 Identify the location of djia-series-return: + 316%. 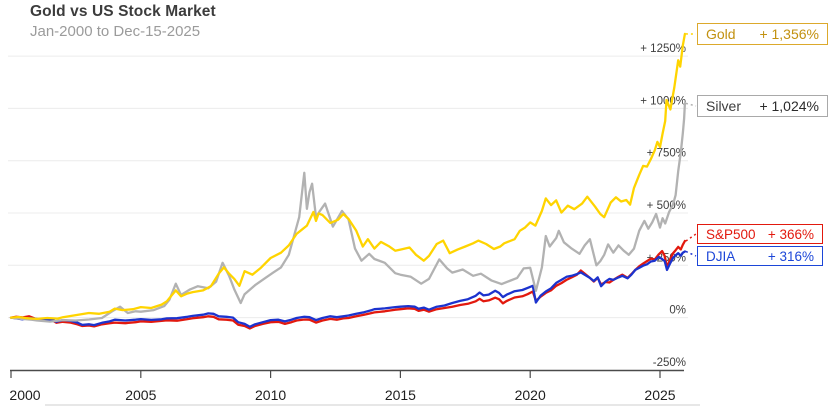
(790, 256).